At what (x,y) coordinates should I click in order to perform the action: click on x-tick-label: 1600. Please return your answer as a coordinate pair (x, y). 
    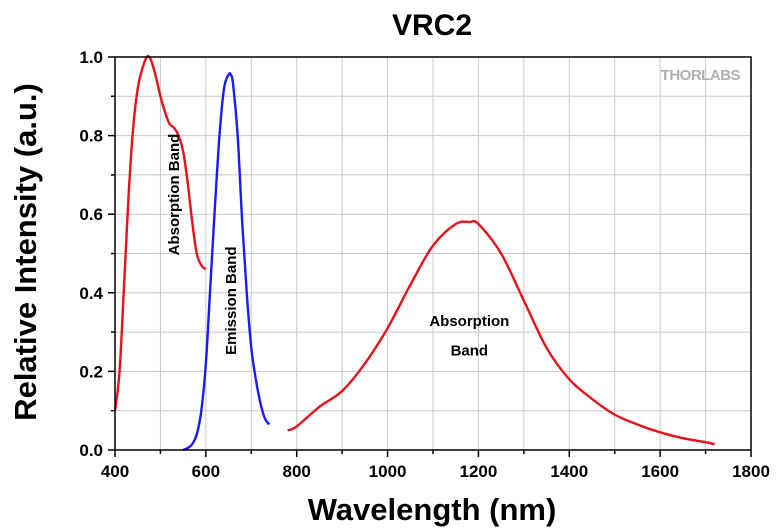
    Looking at the image, I should click on (660, 471).